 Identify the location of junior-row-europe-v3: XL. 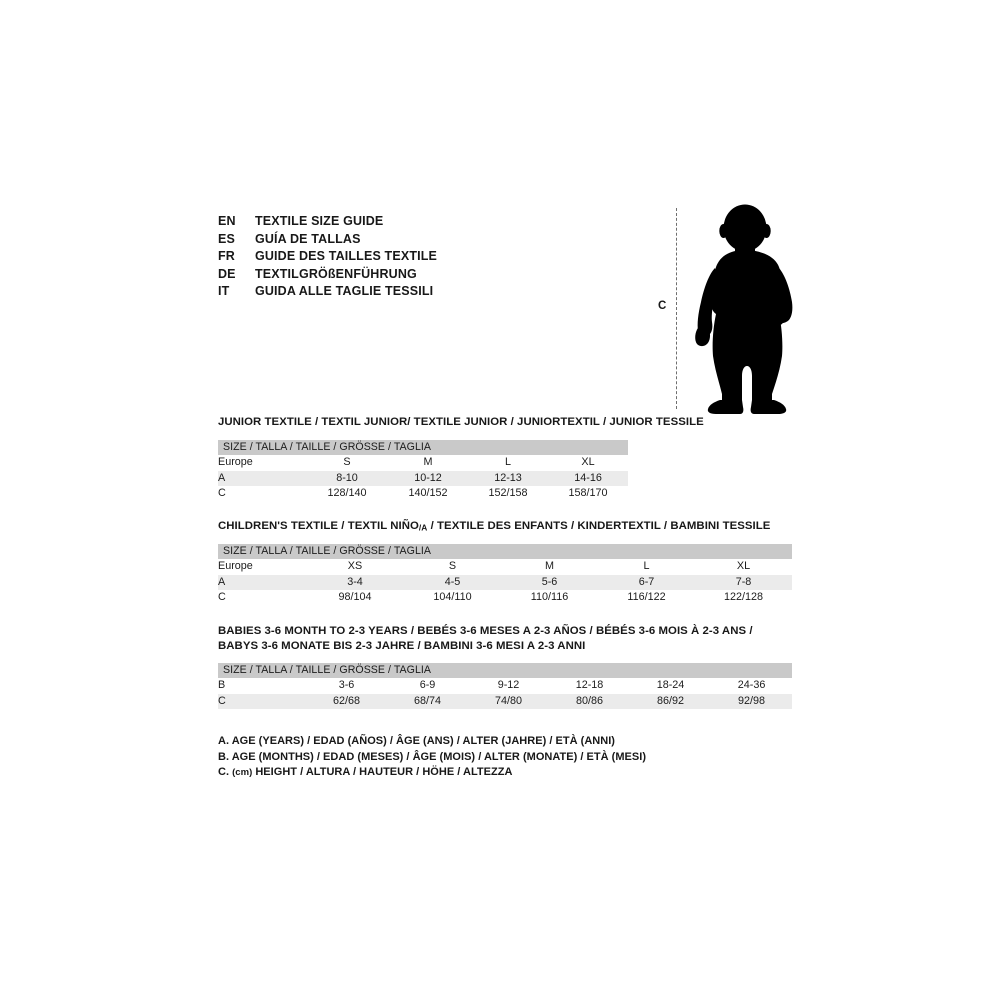
(588, 463).